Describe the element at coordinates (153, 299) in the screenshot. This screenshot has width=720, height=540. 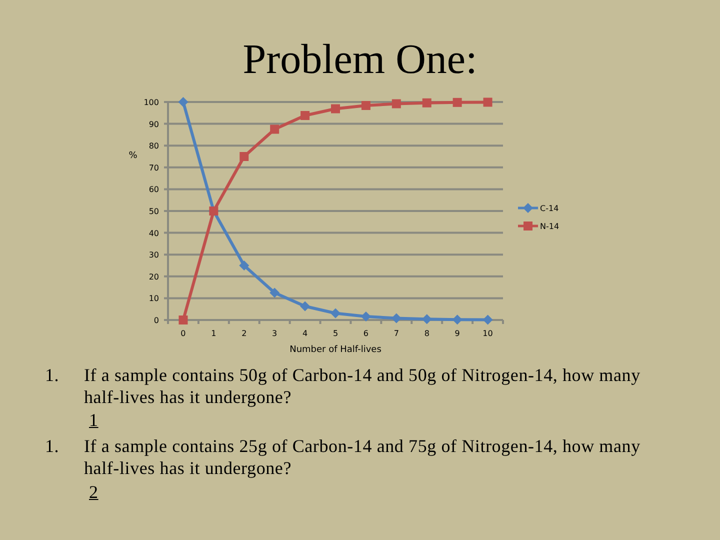
I see `y-tick-label: 10` at that location.